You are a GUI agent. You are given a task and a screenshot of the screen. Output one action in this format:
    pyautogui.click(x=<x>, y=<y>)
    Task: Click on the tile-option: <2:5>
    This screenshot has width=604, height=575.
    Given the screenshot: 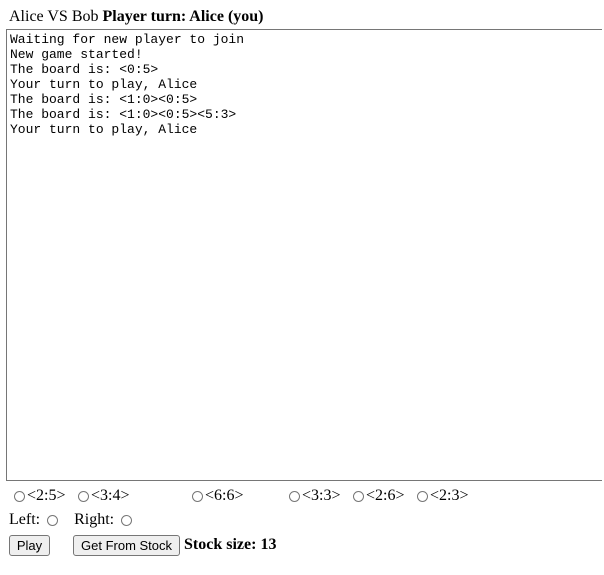 What is the action you would take?
    pyautogui.click(x=40, y=496)
    